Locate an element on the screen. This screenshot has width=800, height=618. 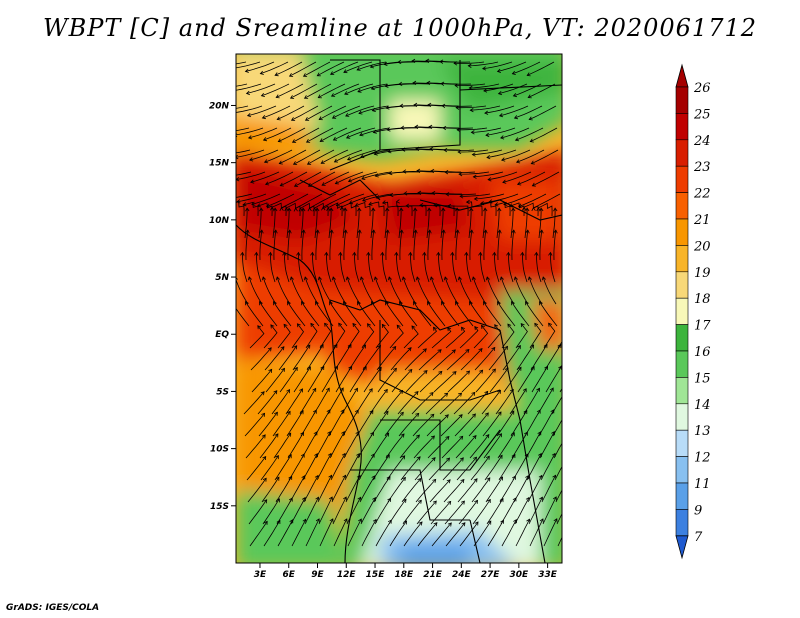
lat-tick-label: 15N is located at coordinates (219, 164).